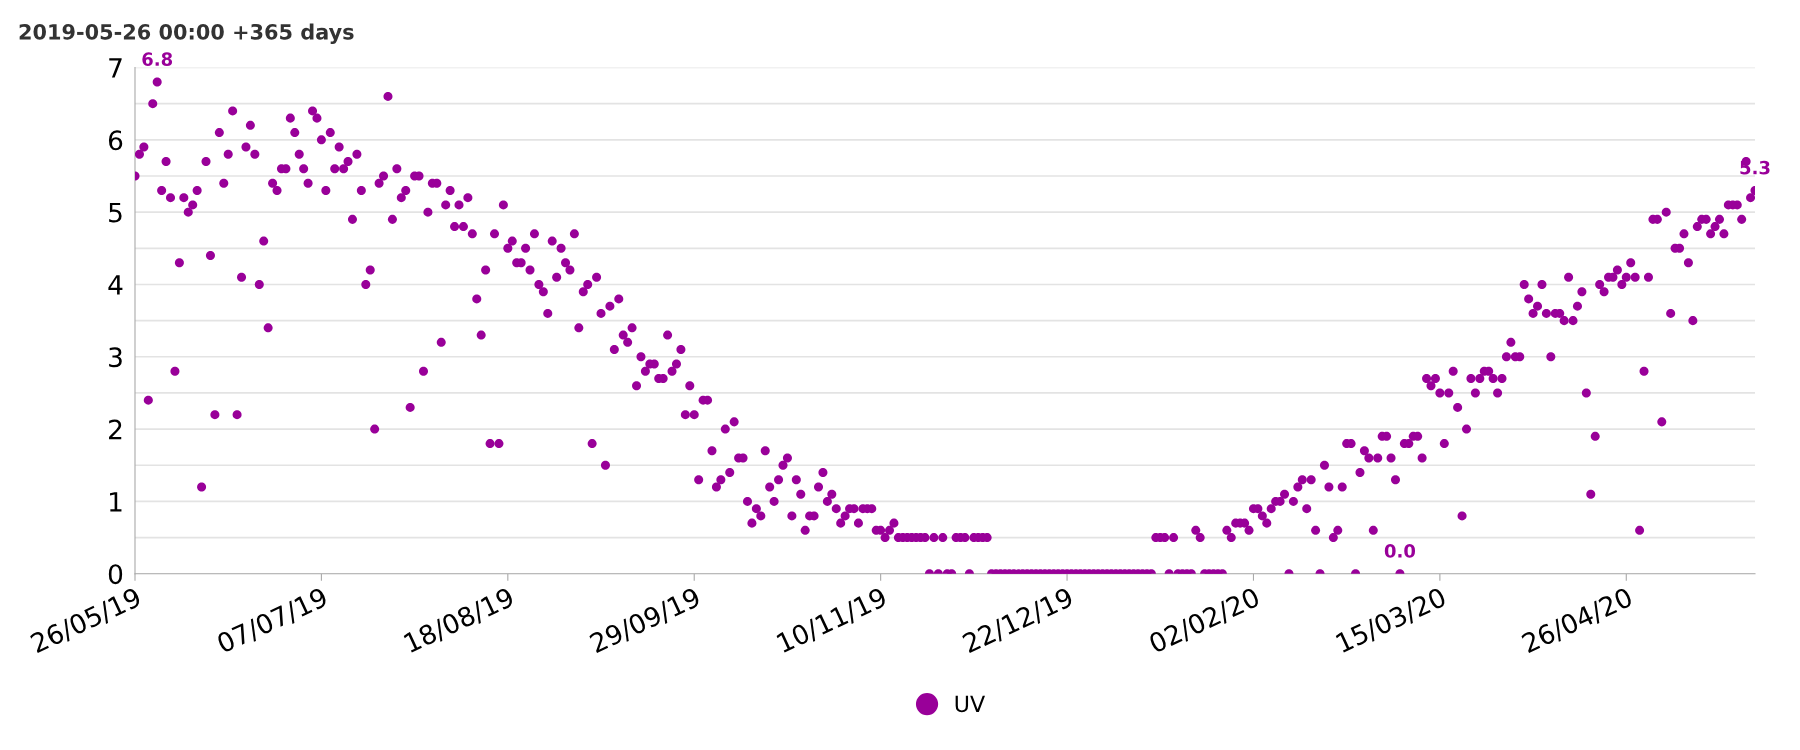 The image size is (1800, 750). What do you see at coordinates (1400, 551) in the screenshot?
I see `annotation: 0.0` at bounding box center [1400, 551].